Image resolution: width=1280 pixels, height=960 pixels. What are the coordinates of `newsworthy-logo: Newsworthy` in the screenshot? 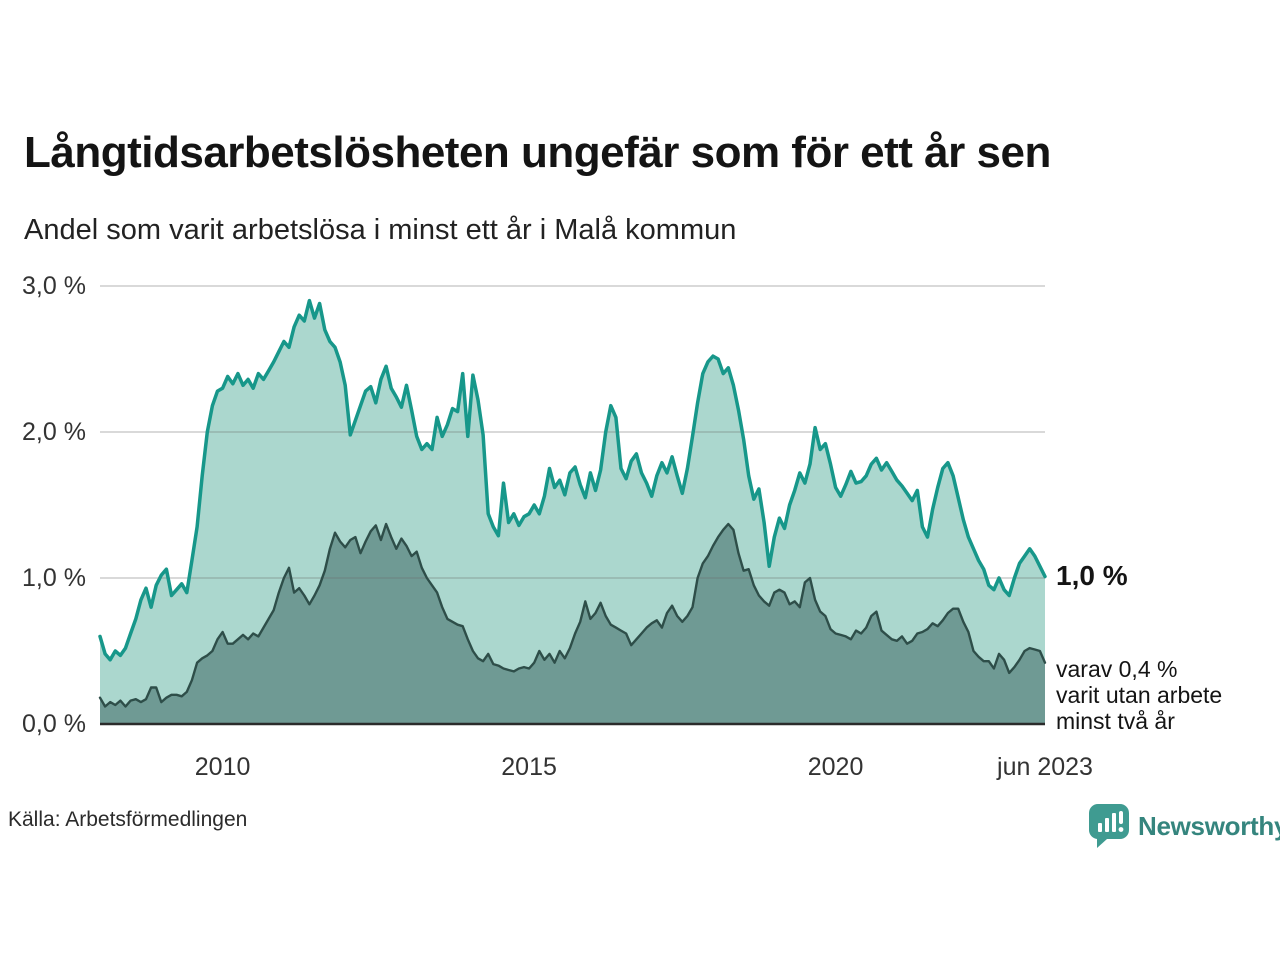 It's located at (1184, 826).